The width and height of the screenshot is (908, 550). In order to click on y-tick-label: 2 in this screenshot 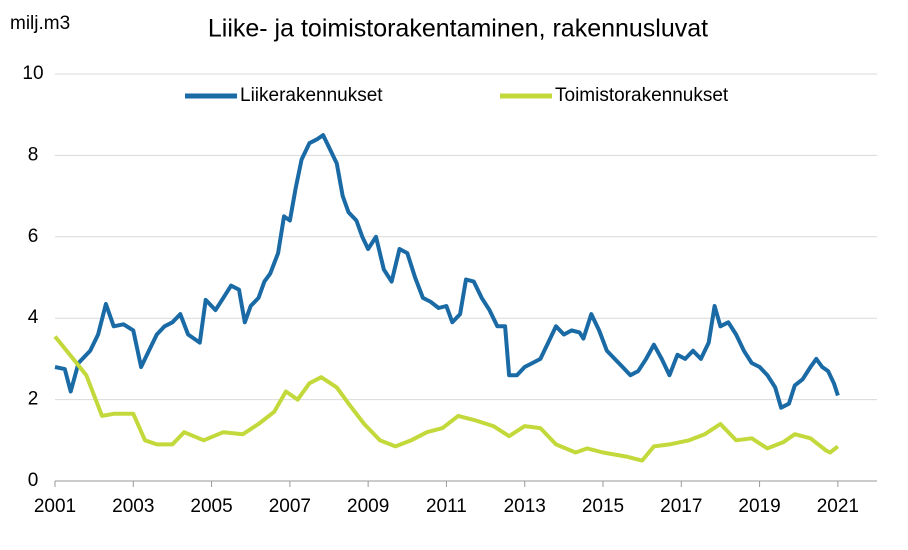, I will do `click(33, 399)`.